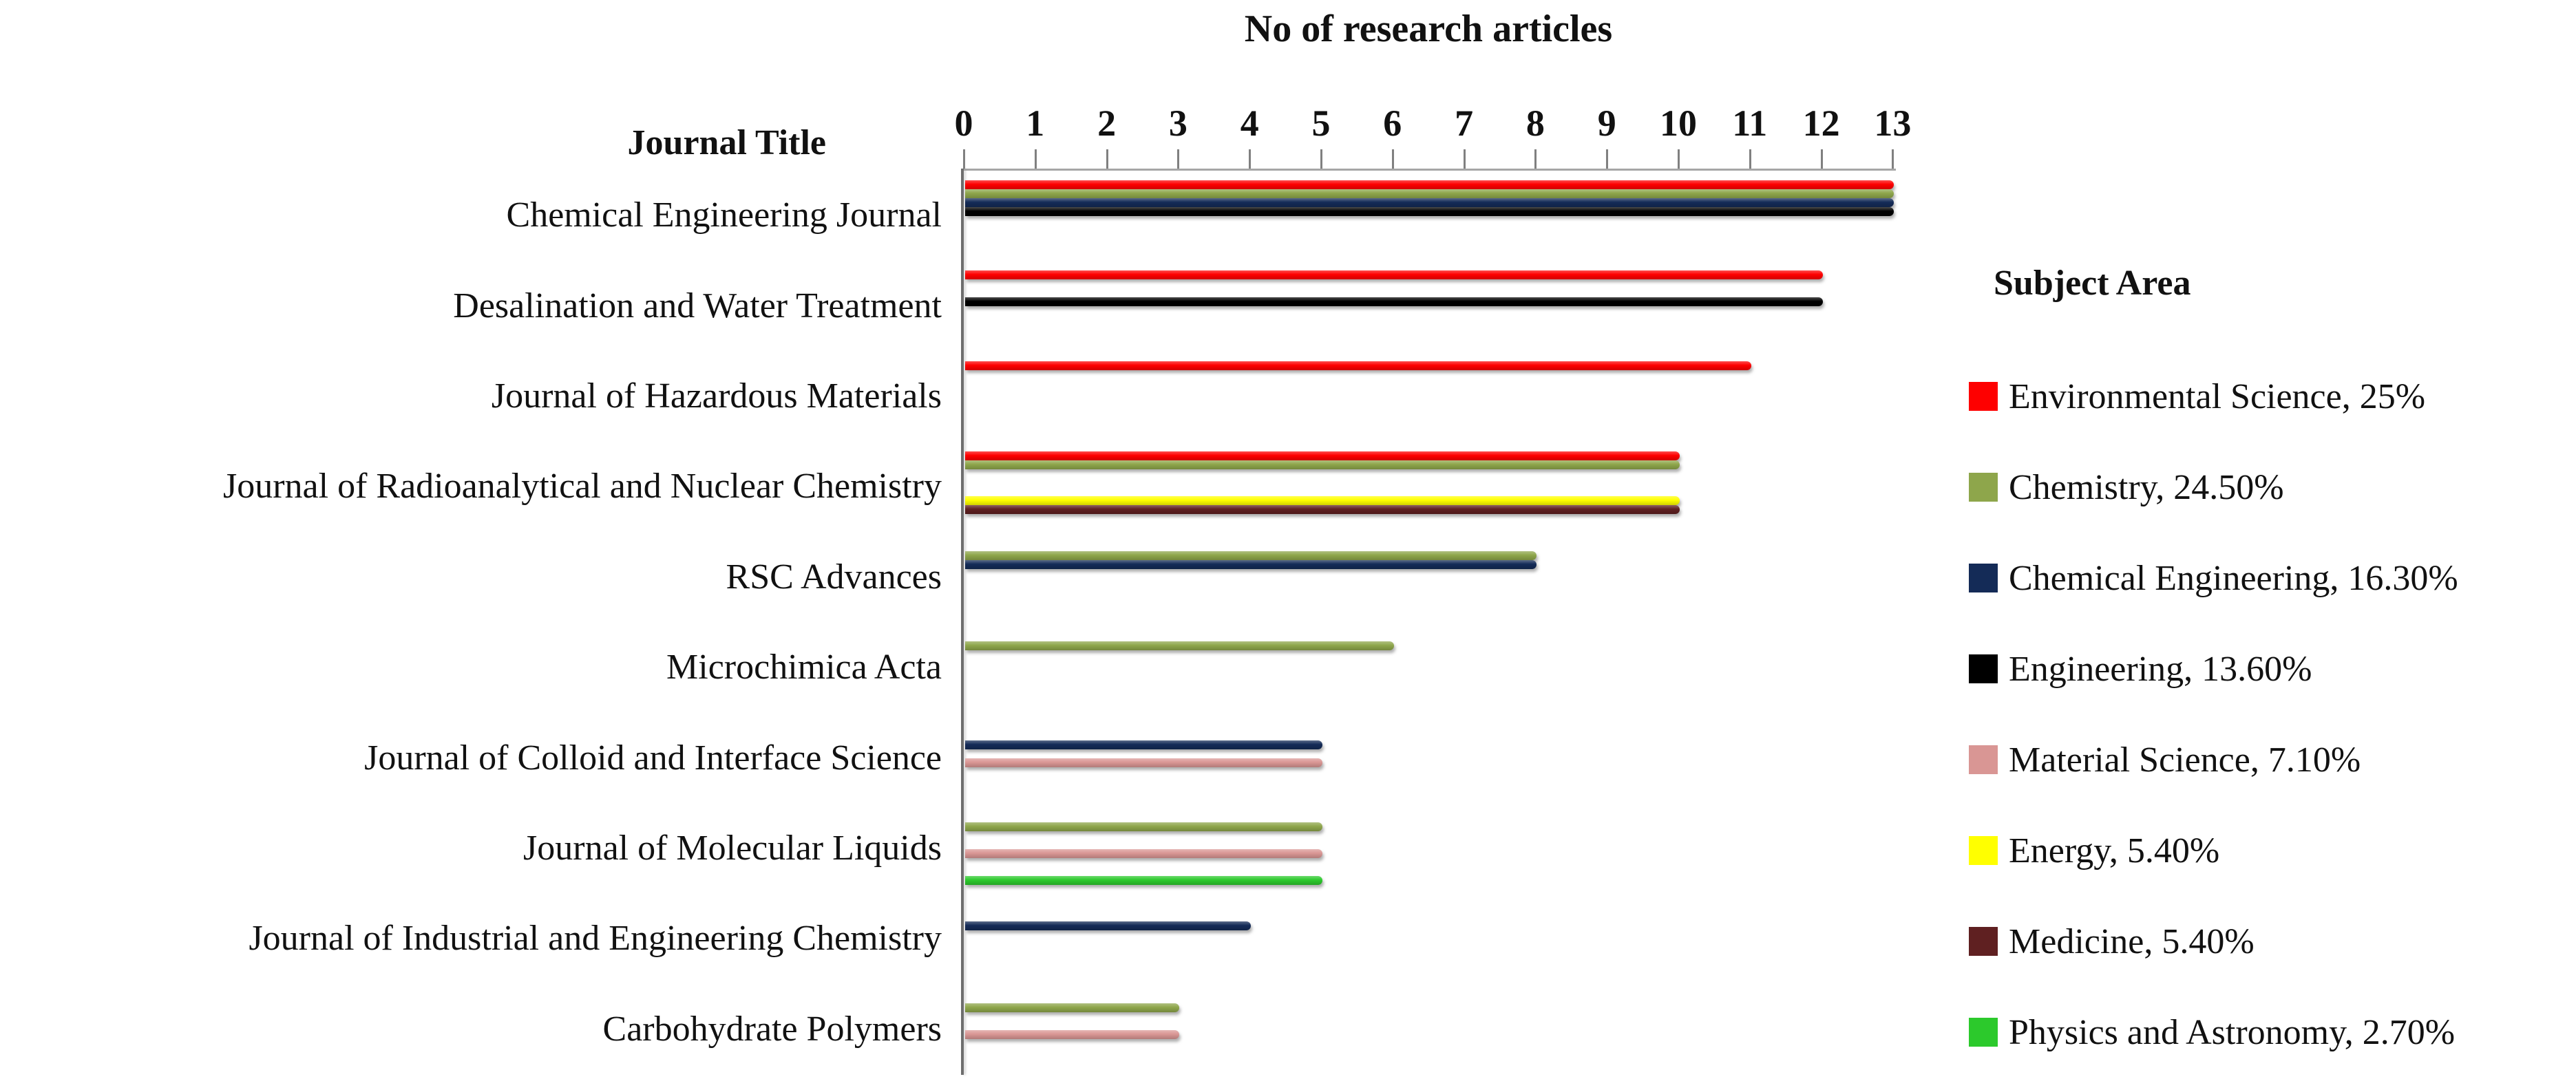  What do you see at coordinates (1750, 123) in the screenshot?
I see `x-tick-label: 11` at bounding box center [1750, 123].